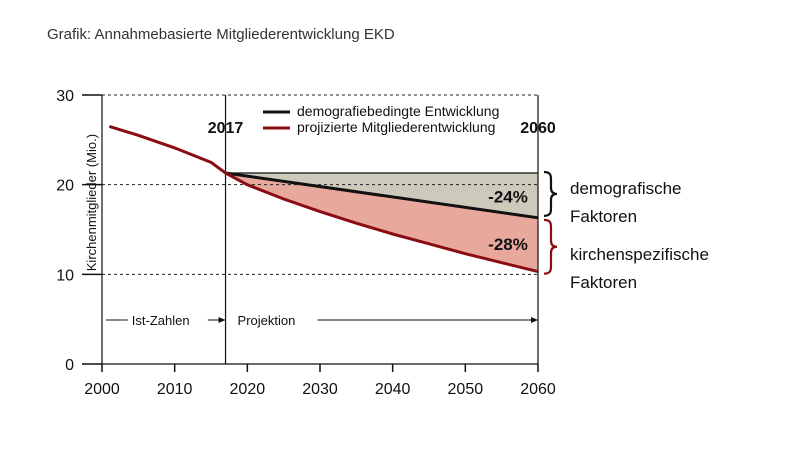 This screenshot has height=450, width=800. I want to click on church-side-label-line1: kirchenspezifische, so click(639, 254).